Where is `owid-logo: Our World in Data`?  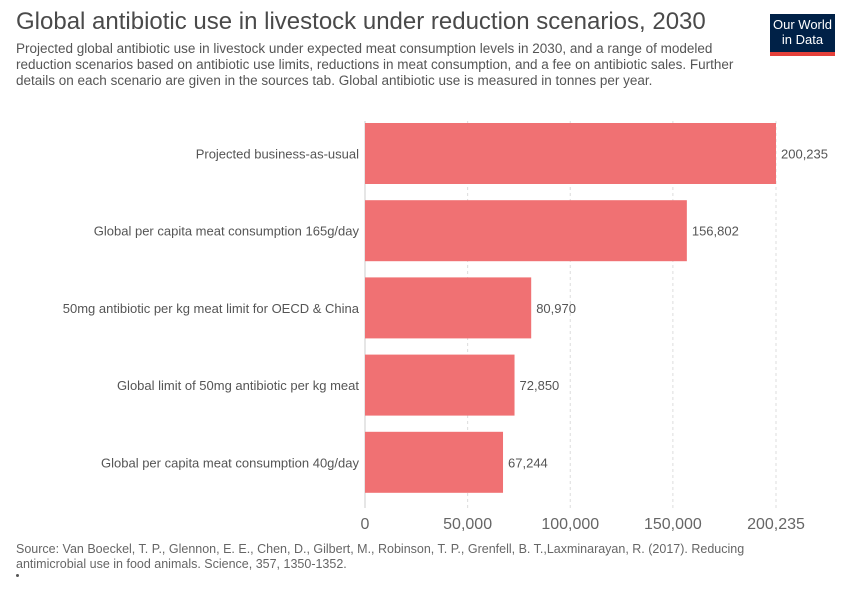
owid-logo: Our World in Data is located at coordinates (802, 35).